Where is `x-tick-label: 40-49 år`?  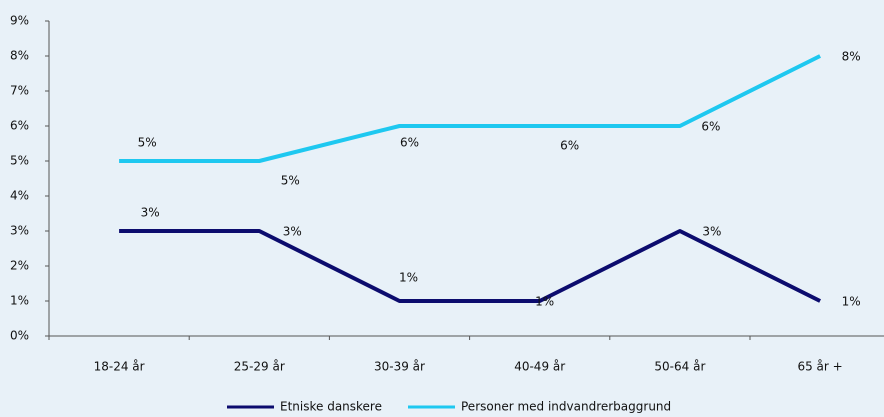 x-tick-label: 40-49 år is located at coordinates (539, 367).